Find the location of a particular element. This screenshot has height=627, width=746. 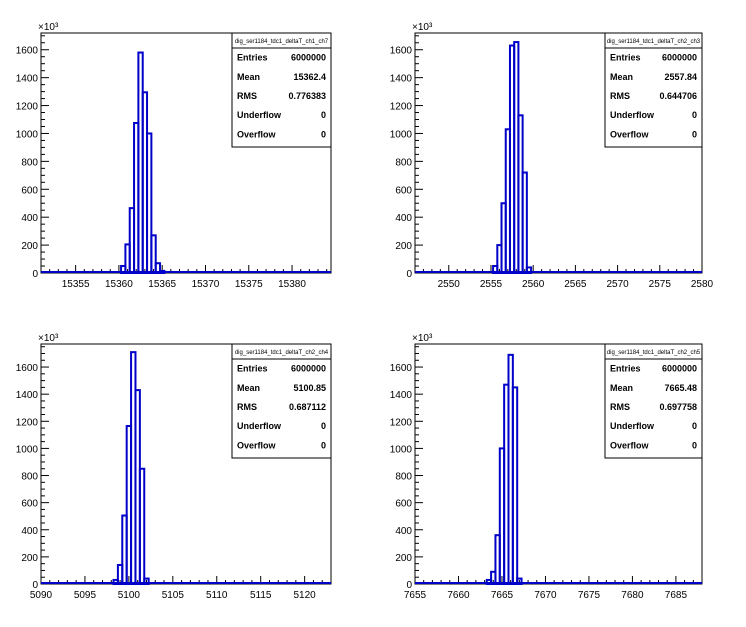

stats-value-mean: 7665.48 is located at coordinates (680, 388).